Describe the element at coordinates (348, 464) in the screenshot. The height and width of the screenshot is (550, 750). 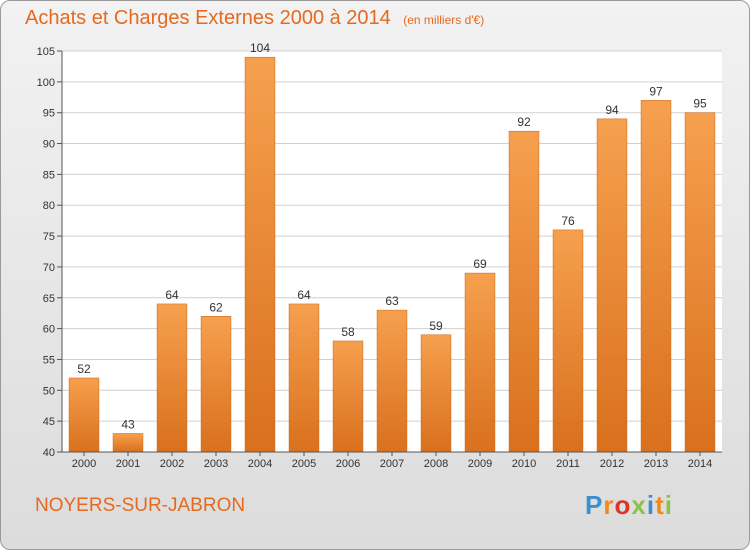
I see `x-tick-label: 2006` at that location.